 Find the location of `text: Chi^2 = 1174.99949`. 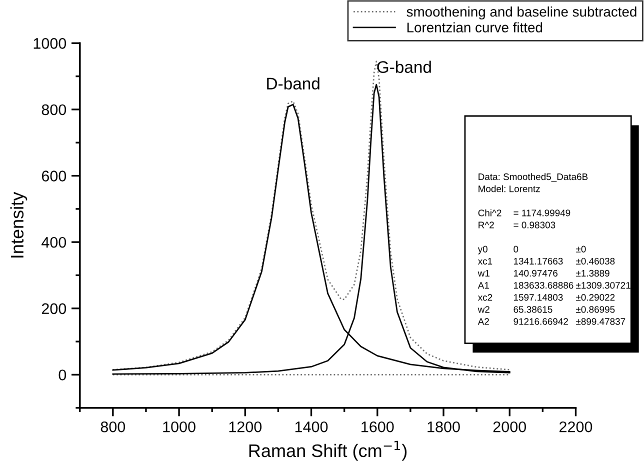

text: Chi^2 = 1174.99949 is located at coordinates (524, 212).